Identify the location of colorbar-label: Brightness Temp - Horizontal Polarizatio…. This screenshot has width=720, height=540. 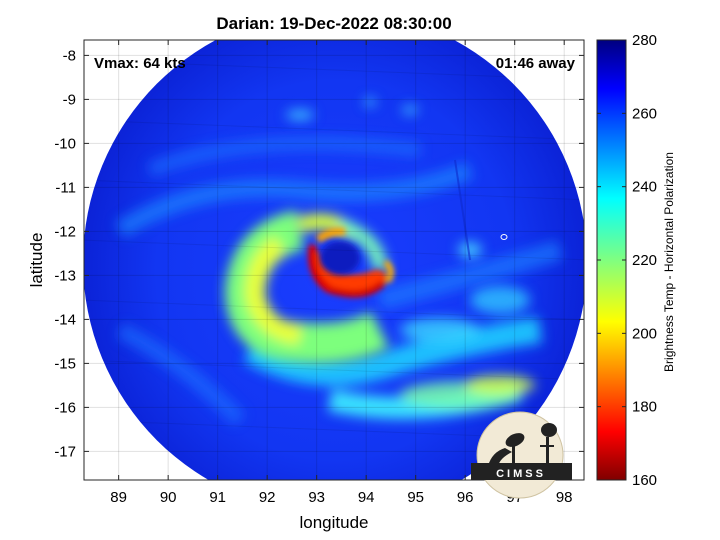
(669, 262).